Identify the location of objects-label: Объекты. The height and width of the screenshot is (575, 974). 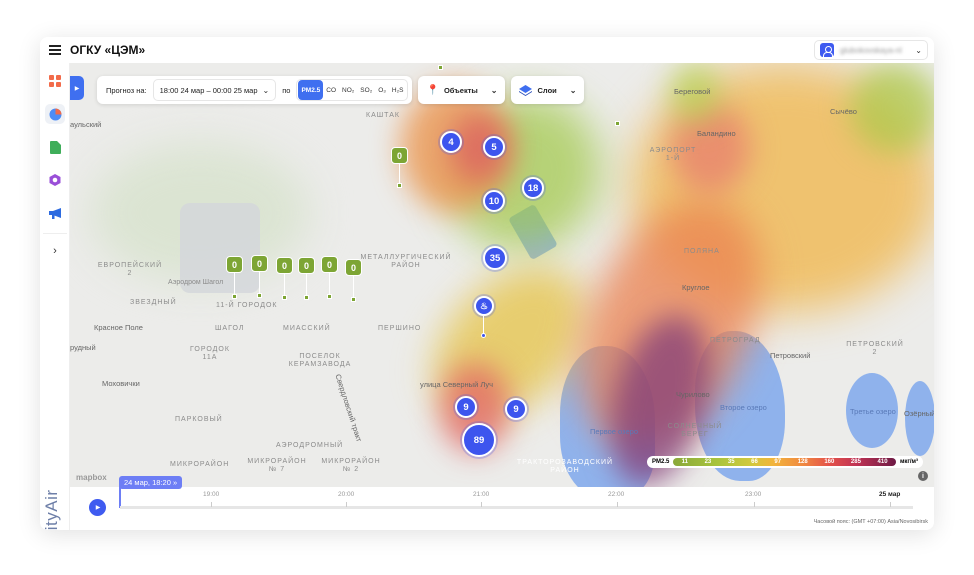
(460, 90).